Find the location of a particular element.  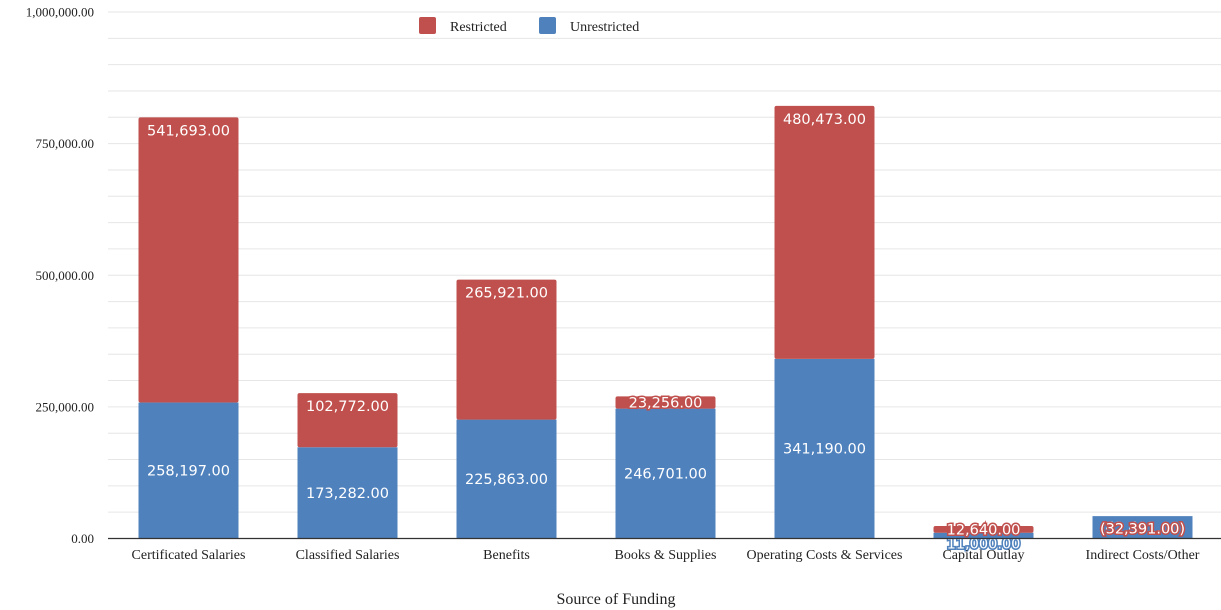

y-tick-label: 250,000.00 is located at coordinates (65, 406).